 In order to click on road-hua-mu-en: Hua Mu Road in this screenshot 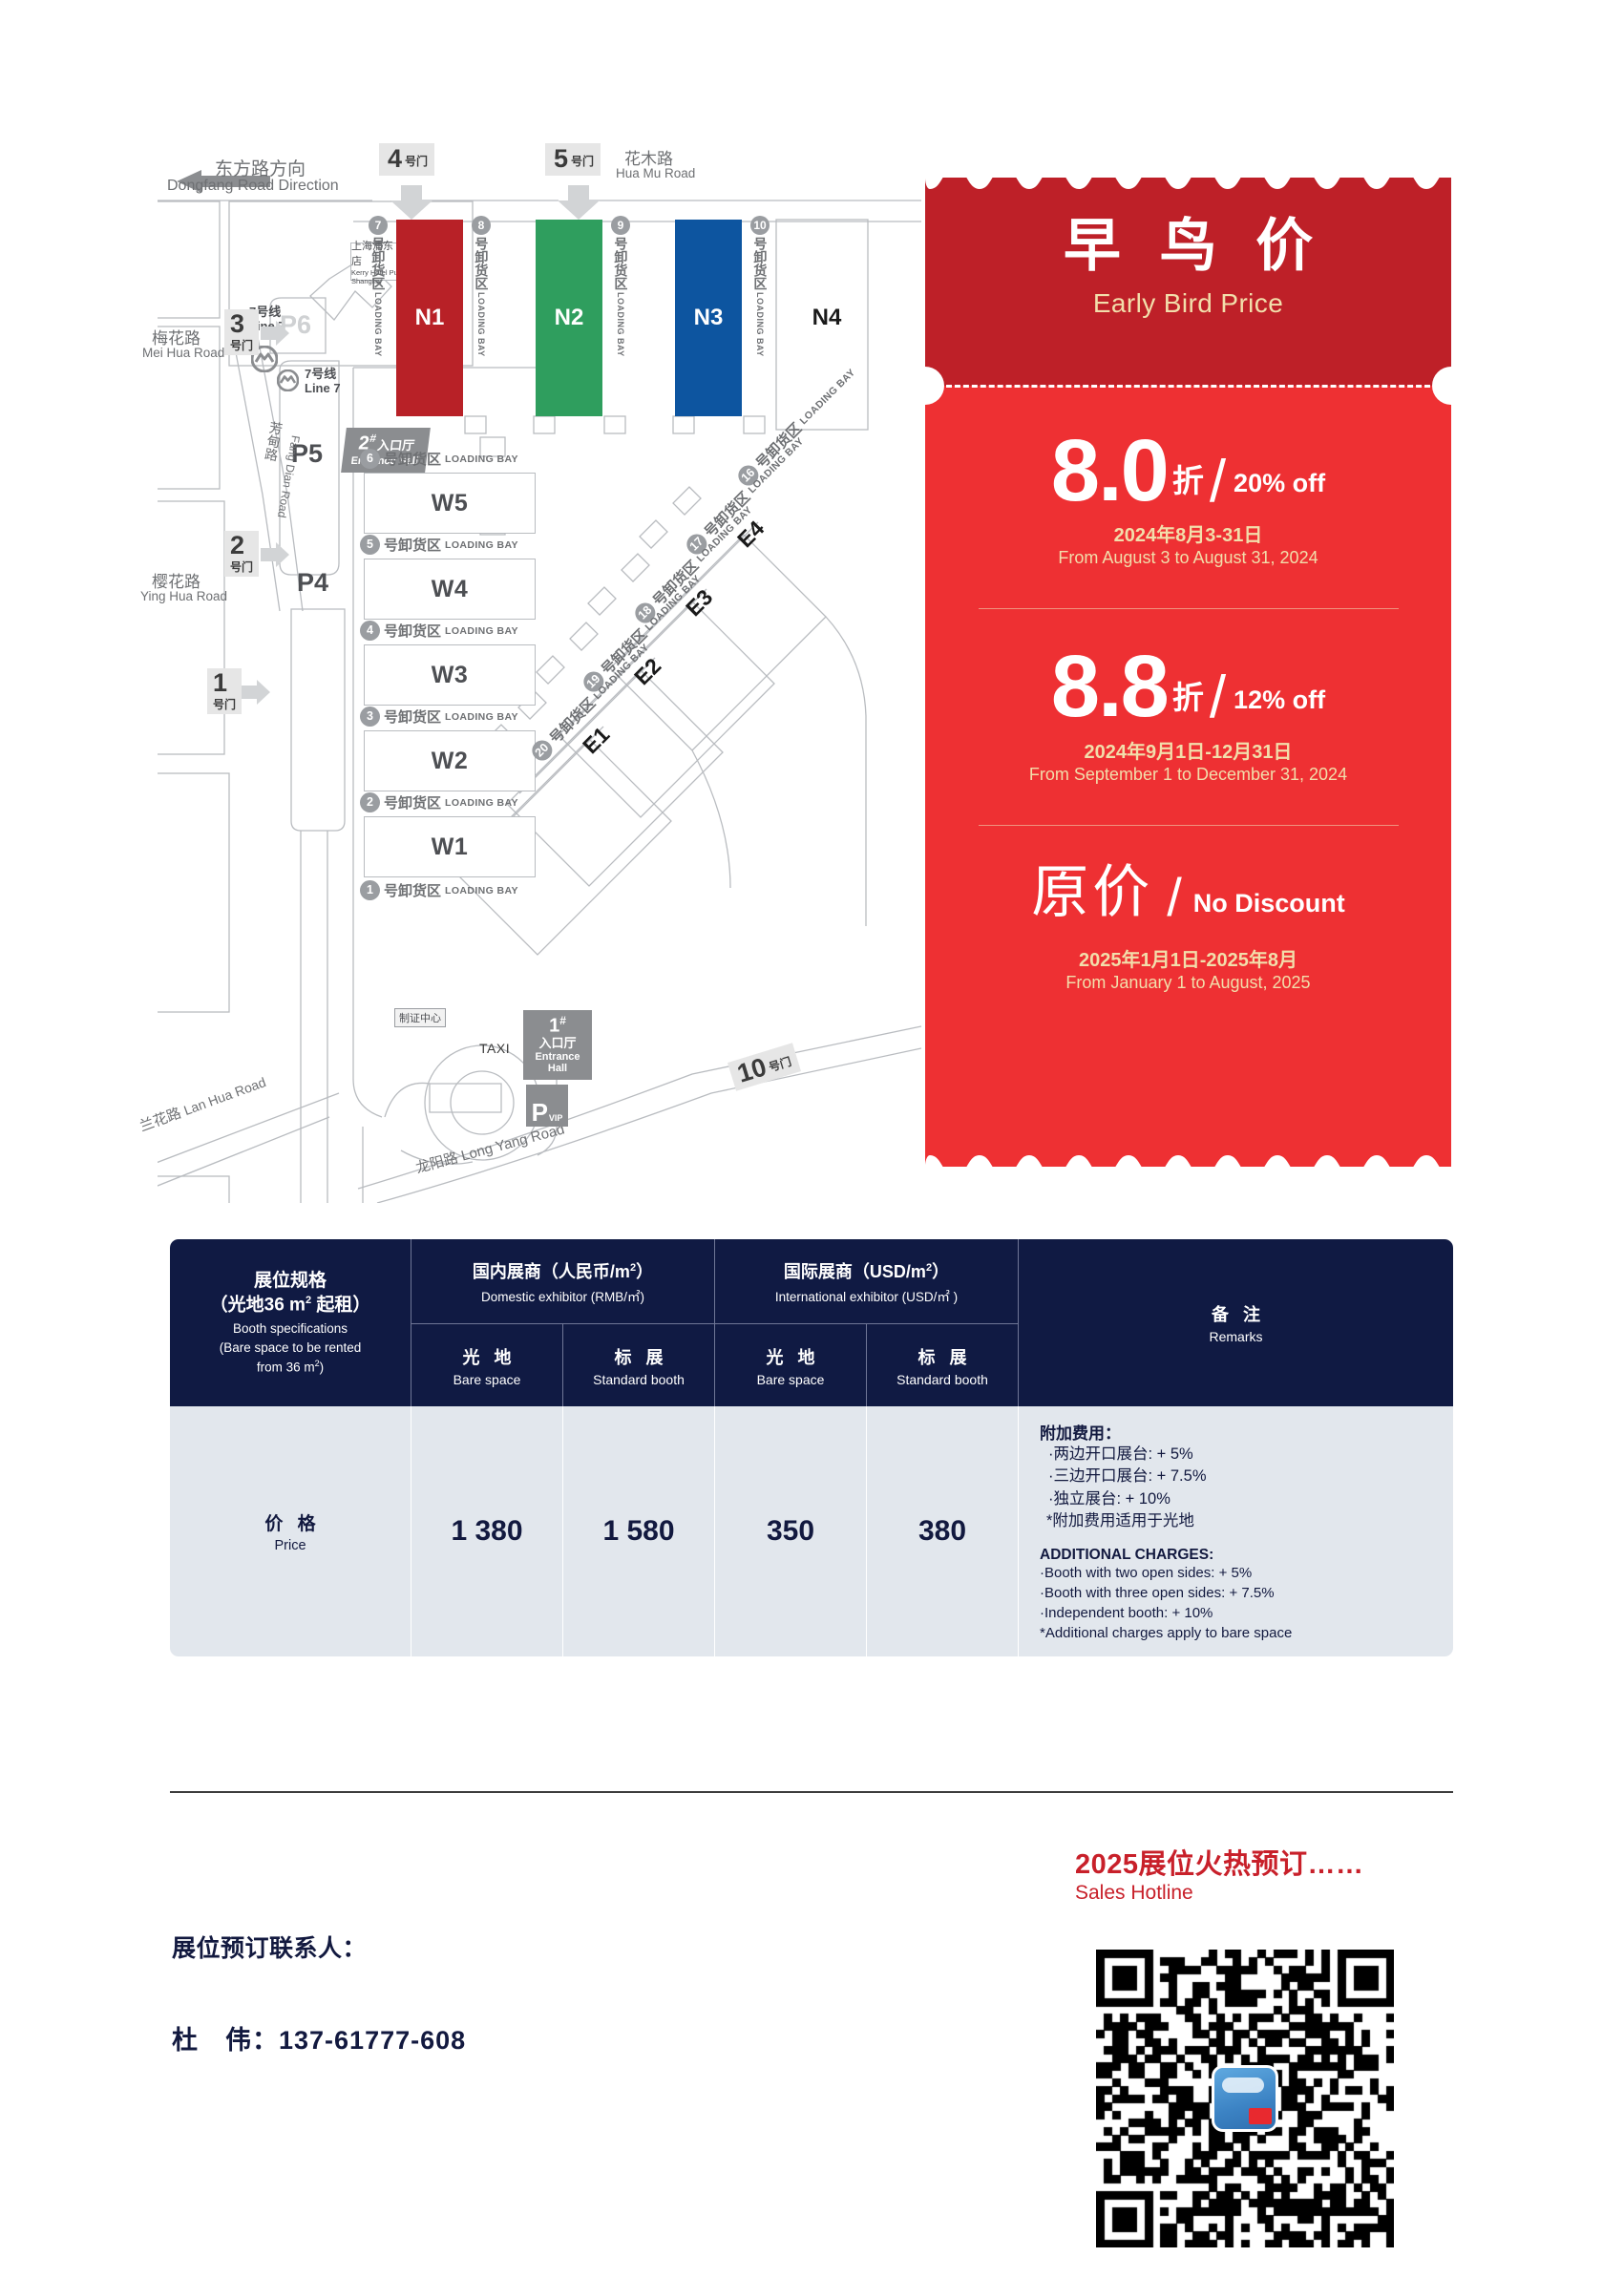, I will do `click(656, 173)`.